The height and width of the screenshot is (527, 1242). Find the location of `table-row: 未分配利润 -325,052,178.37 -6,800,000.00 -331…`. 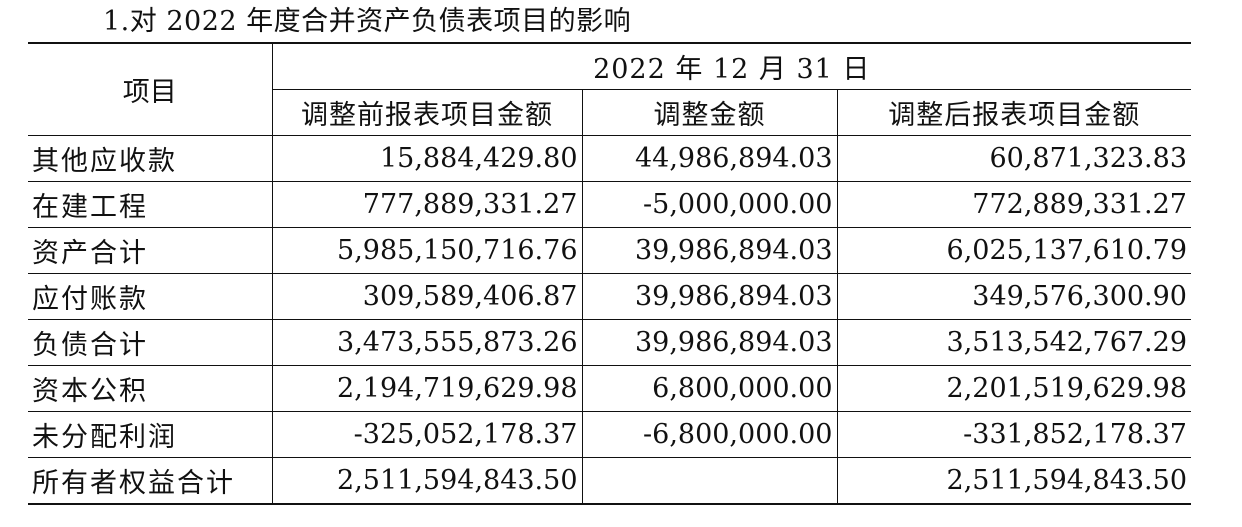

table-row: 未分配利润 -325,052,178.37 -6,800,000.00 -331… is located at coordinates (609, 434).